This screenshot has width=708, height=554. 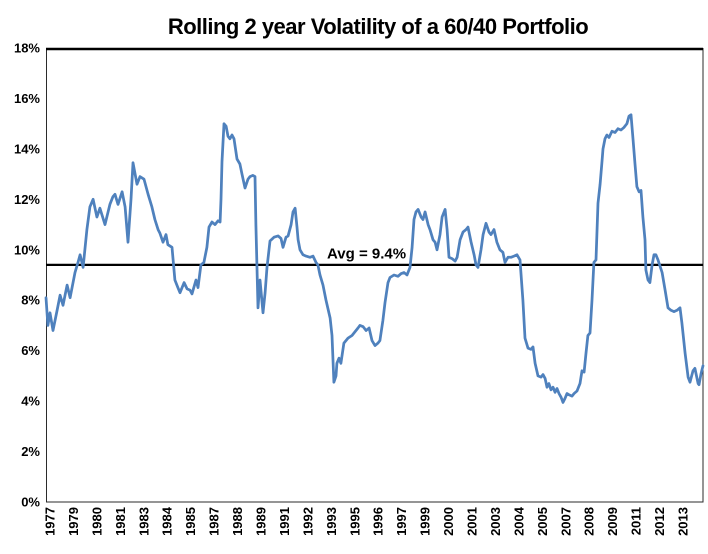 I want to click on y-axis-tick-label: 6%, so click(x=30, y=350).